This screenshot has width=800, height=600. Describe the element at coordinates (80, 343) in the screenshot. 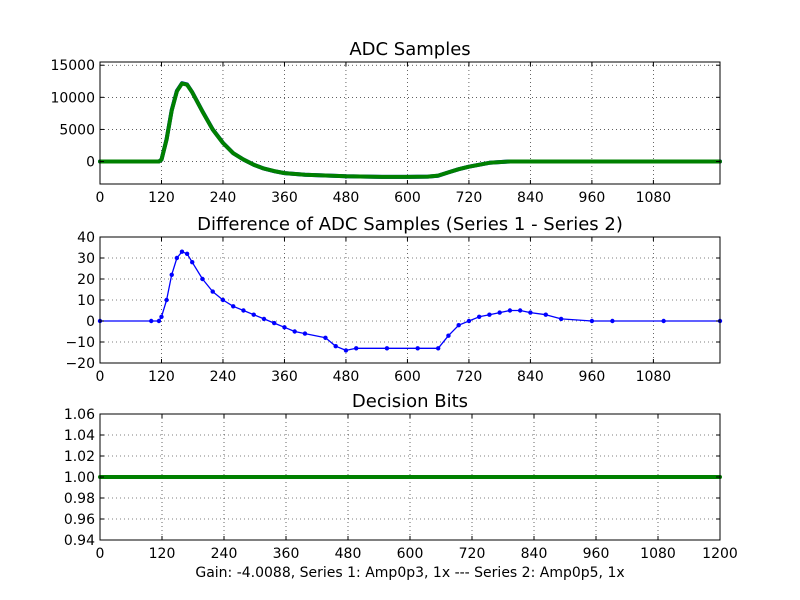

I see `diff-ytick-label: −10` at that location.